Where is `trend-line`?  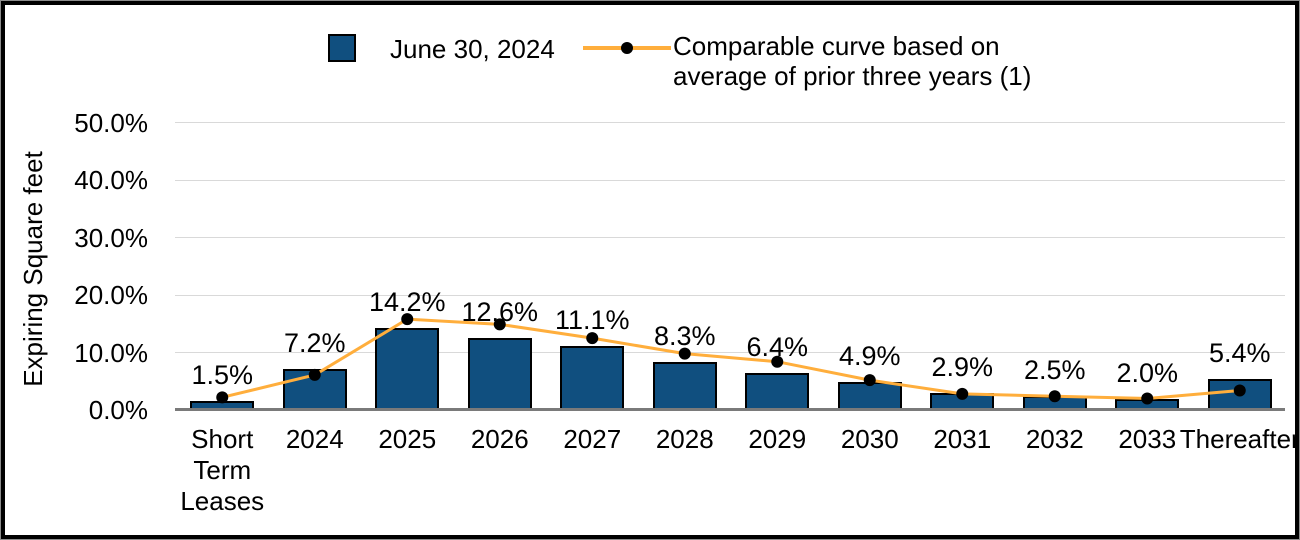 trend-line is located at coordinates (730, 359).